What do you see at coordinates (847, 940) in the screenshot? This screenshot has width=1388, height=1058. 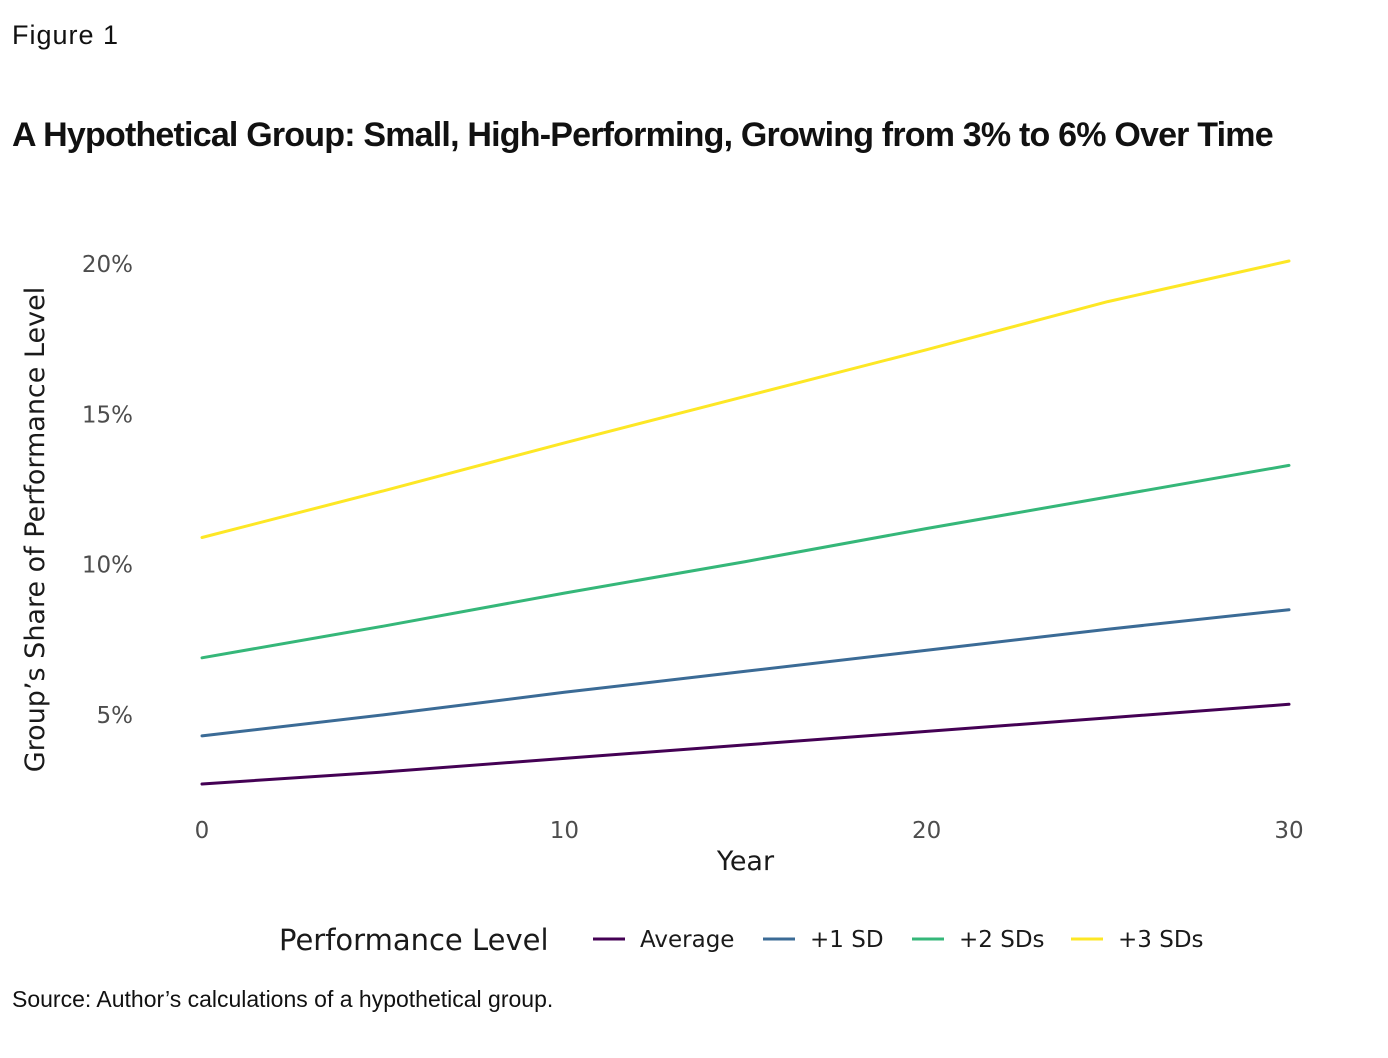 I see `legend-label: +1 SD` at bounding box center [847, 940].